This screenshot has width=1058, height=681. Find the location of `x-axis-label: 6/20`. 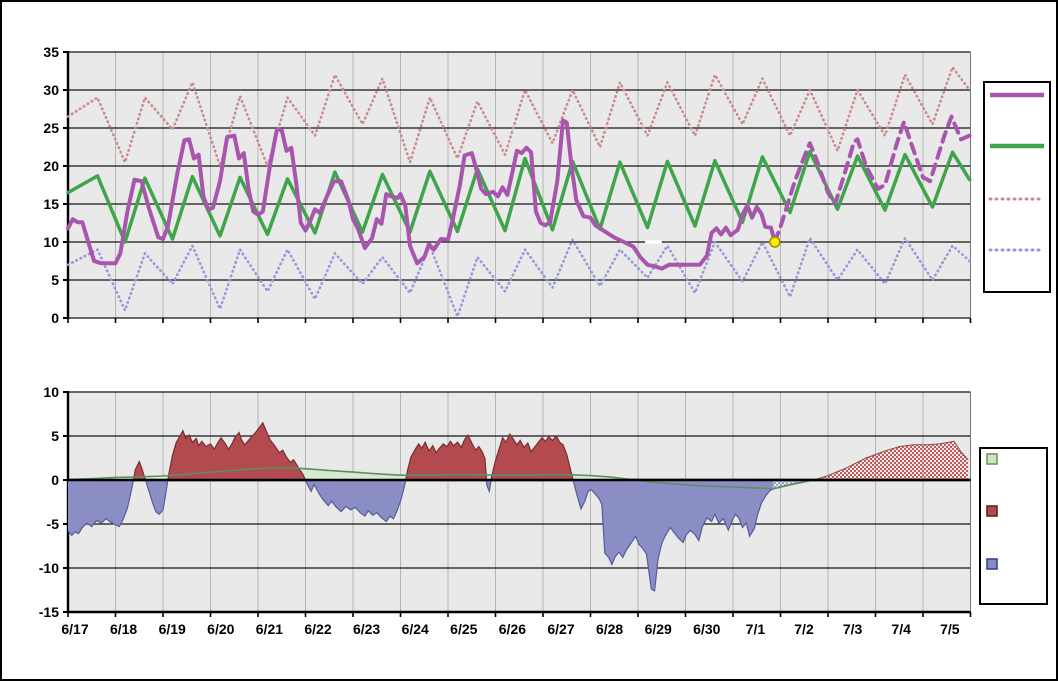

x-axis-label: 6/20 is located at coordinates (220, 629).